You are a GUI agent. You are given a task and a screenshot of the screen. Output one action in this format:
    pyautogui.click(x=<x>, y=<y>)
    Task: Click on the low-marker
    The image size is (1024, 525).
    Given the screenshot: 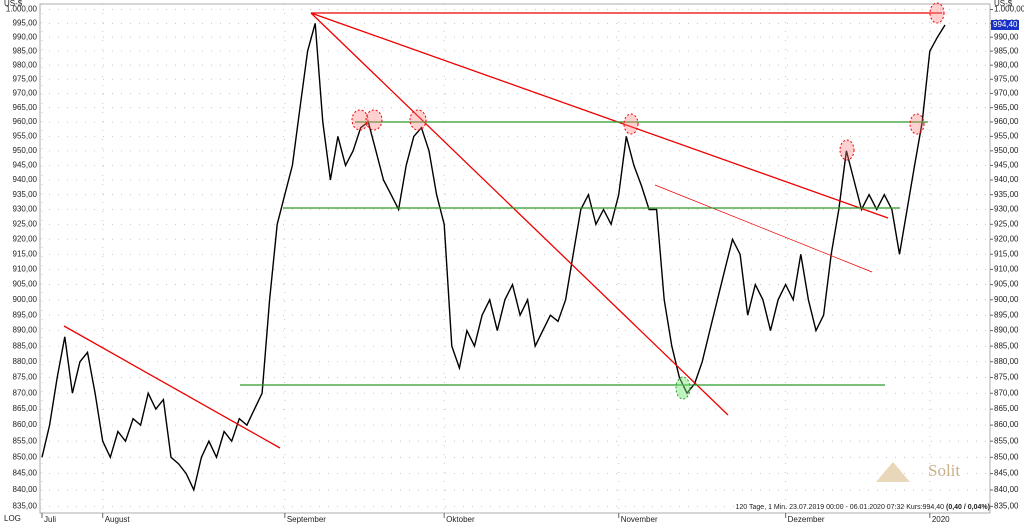 What is the action you would take?
    pyautogui.click(x=683, y=388)
    